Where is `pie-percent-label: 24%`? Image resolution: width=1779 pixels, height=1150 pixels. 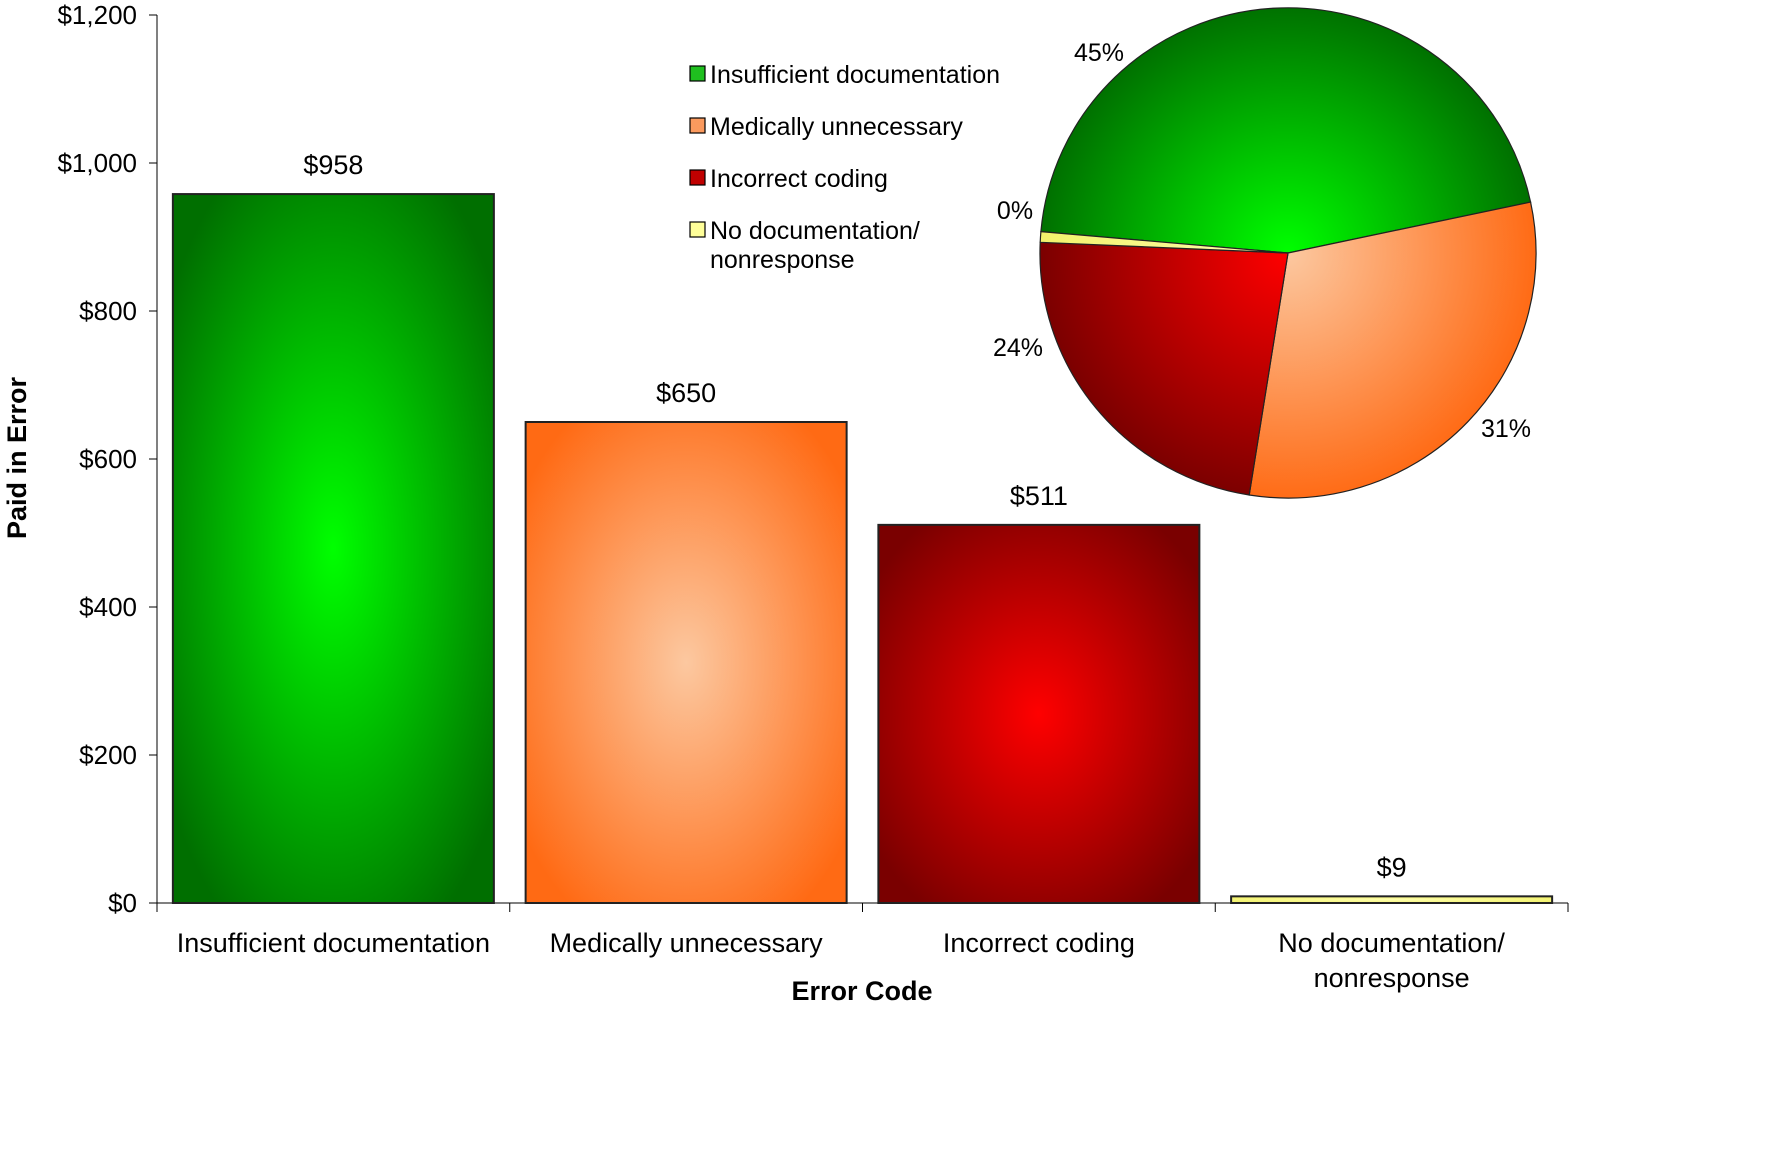 pie-percent-label: 24% is located at coordinates (1018, 348).